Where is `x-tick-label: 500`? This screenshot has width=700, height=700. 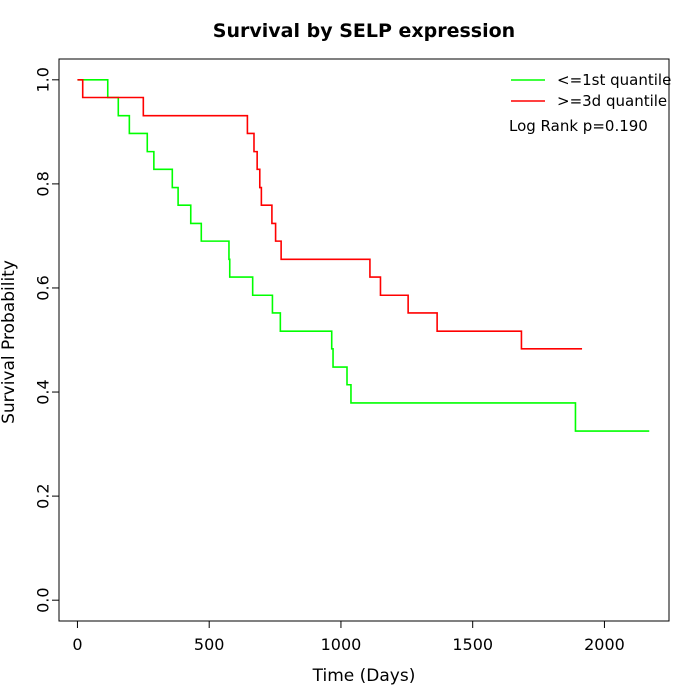 x-tick-label: 500 is located at coordinates (209, 644).